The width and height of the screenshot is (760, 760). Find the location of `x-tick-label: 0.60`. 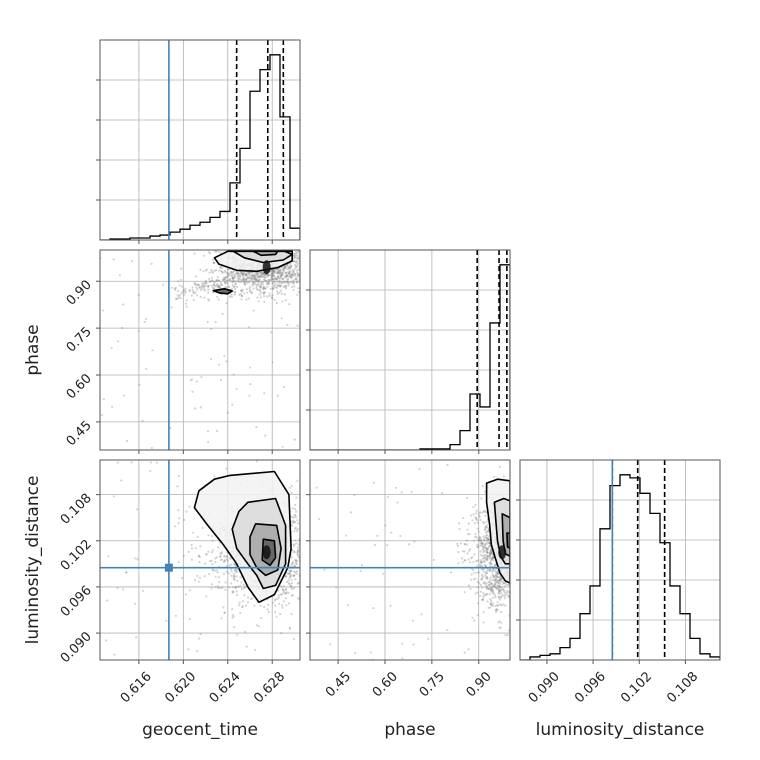

x-tick-label: 0.60 is located at coordinates (385, 684).